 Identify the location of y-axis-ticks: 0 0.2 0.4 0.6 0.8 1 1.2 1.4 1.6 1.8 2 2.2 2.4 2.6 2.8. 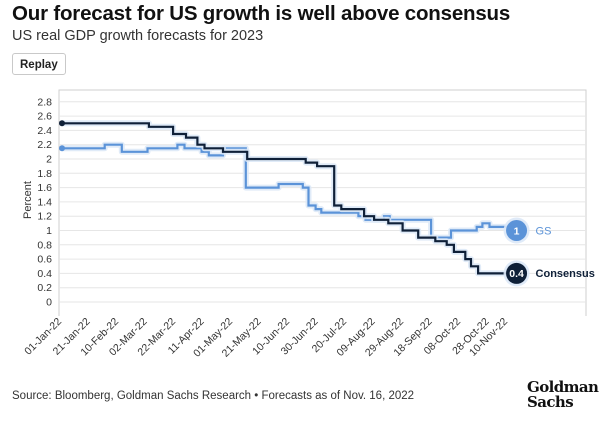
(44, 202).